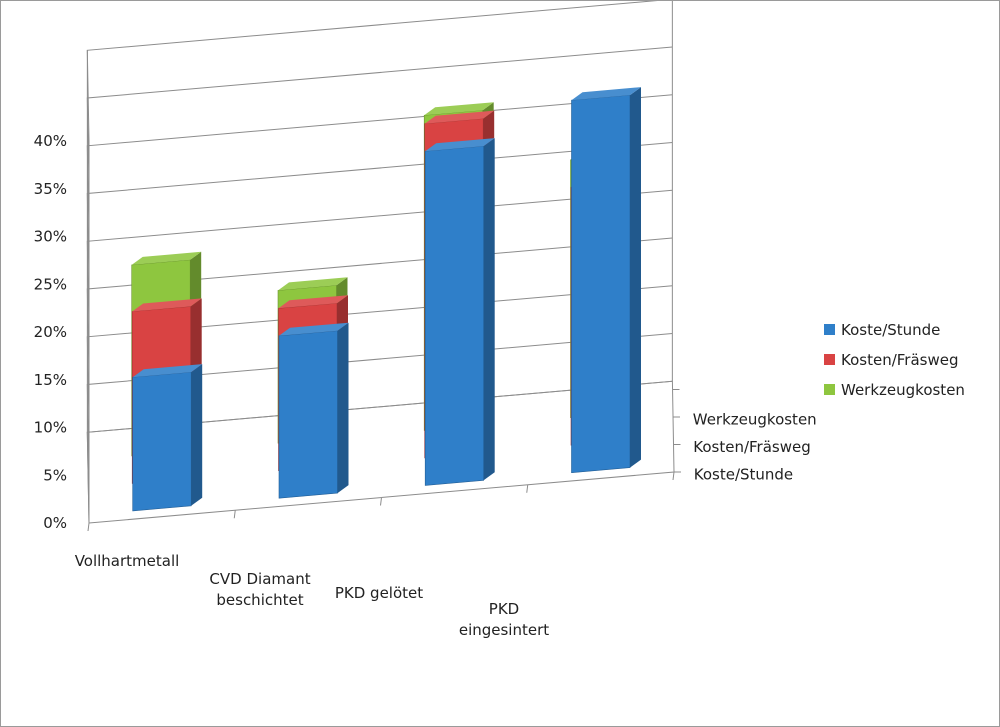  What do you see at coordinates (903, 390) in the screenshot?
I see `legend-label: Werkzeugkosten` at bounding box center [903, 390].